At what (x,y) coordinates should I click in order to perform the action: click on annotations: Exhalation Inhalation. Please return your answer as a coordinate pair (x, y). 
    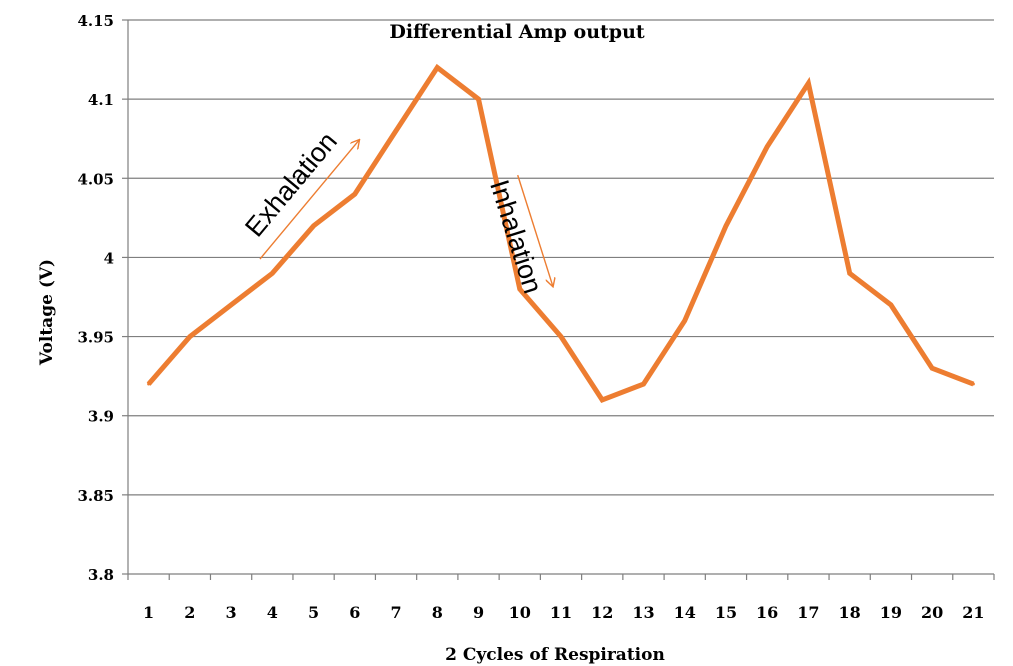
    Looking at the image, I should click on (396, 211).